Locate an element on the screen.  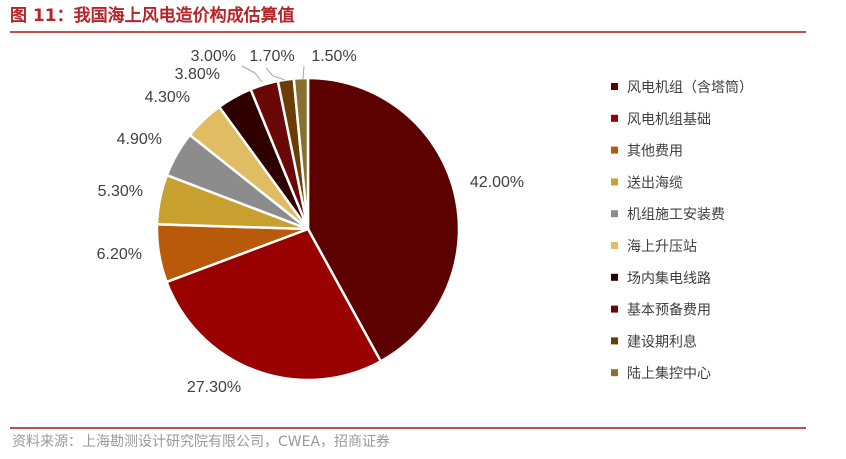
slice-label-3: 6.20% is located at coordinates (119, 254).